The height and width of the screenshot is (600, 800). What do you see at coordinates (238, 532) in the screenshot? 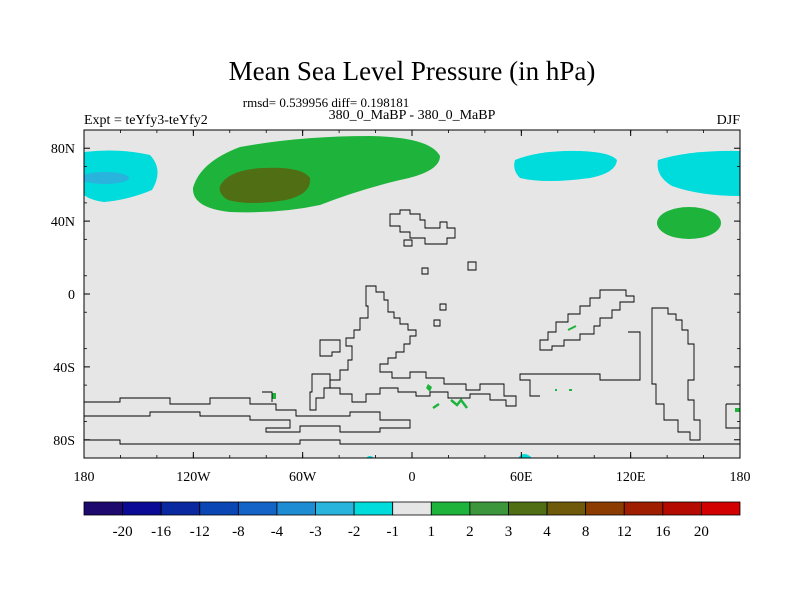
I see `colorbar-label: -8` at bounding box center [238, 532].